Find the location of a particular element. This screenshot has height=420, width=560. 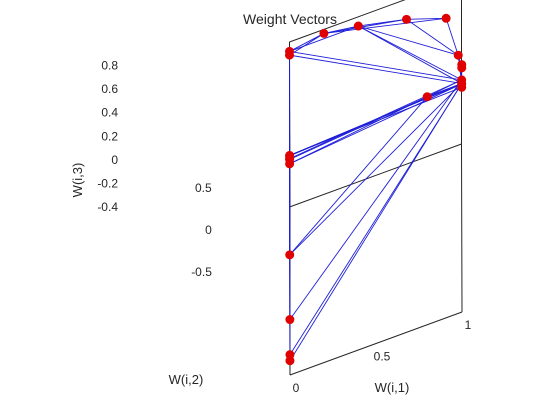

z-tick-label: 0.4 is located at coordinates (109, 113).